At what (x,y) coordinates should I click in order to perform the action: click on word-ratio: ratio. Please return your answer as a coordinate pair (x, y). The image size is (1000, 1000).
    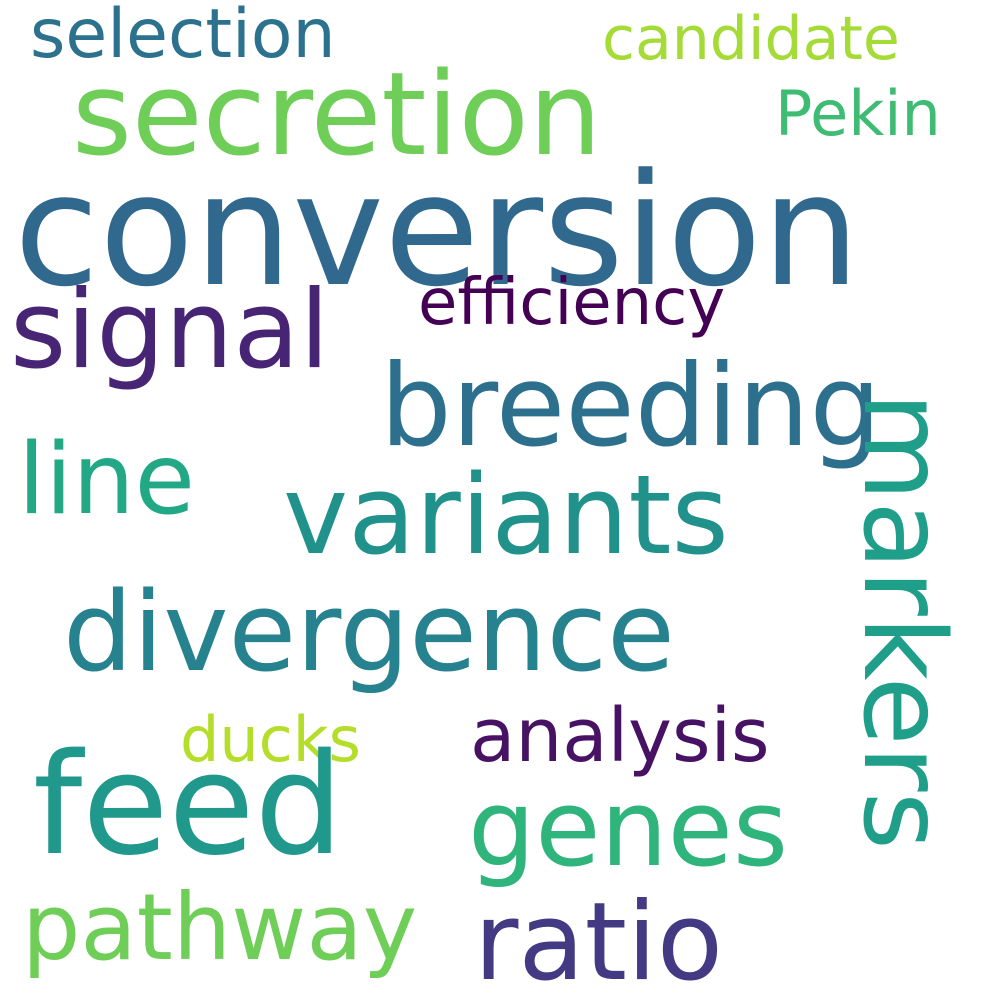
    Looking at the image, I should click on (599, 940).